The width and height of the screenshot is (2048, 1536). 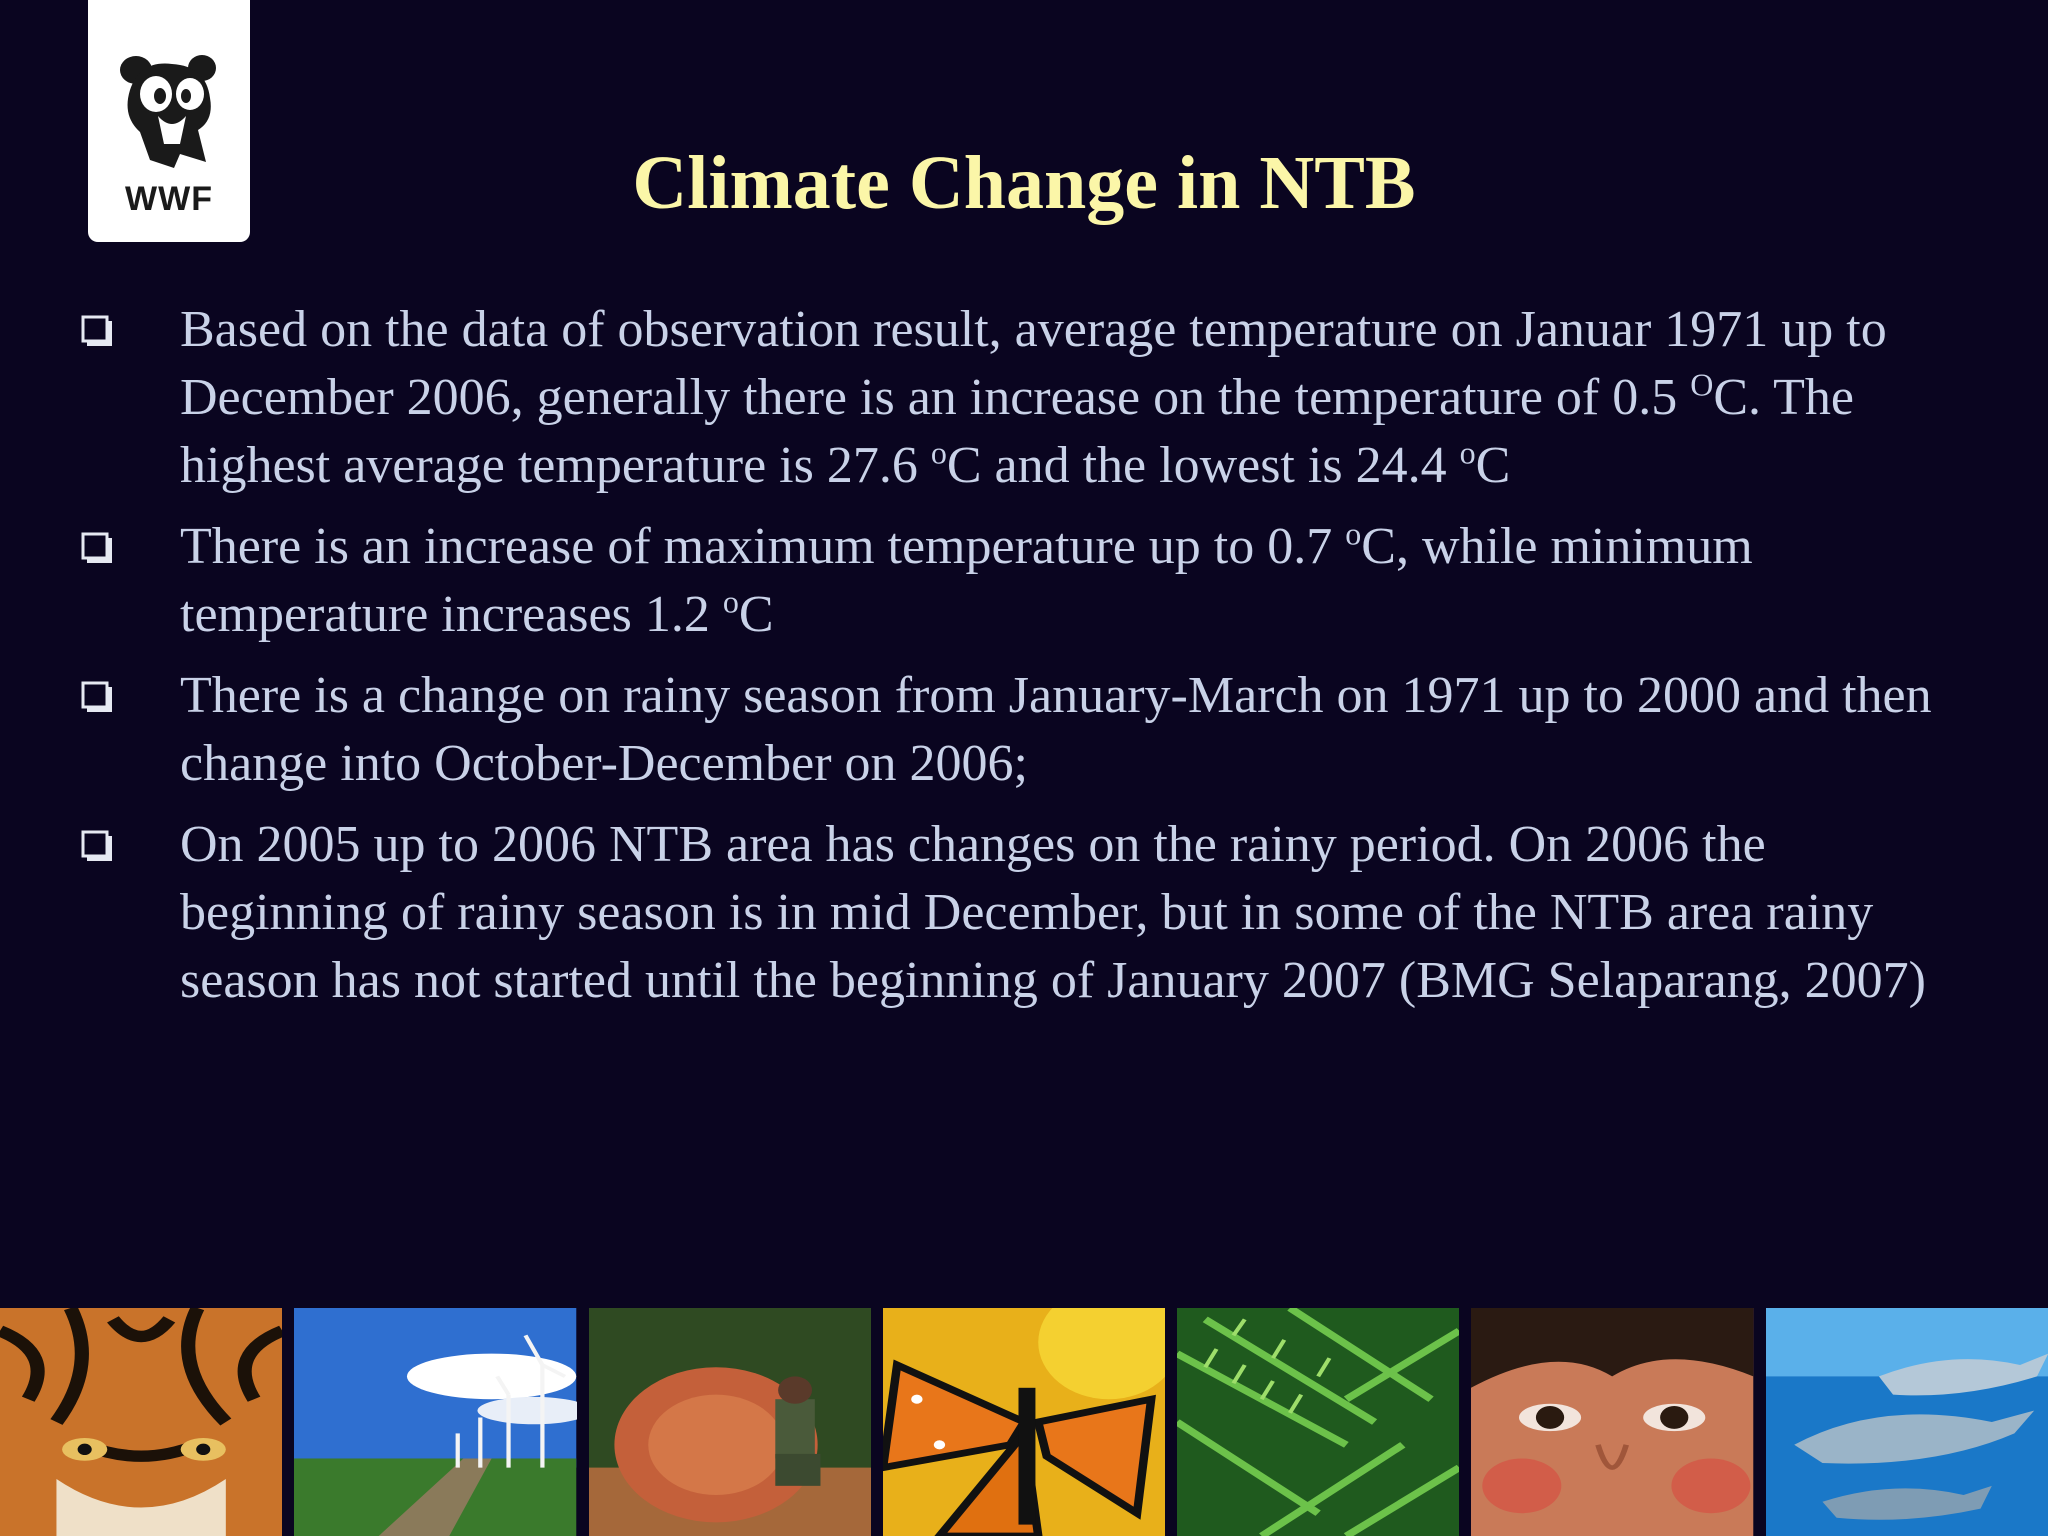 What do you see at coordinates (435, 1422) in the screenshot?
I see `wind-turbines-photo` at bounding box center [435, 1422].